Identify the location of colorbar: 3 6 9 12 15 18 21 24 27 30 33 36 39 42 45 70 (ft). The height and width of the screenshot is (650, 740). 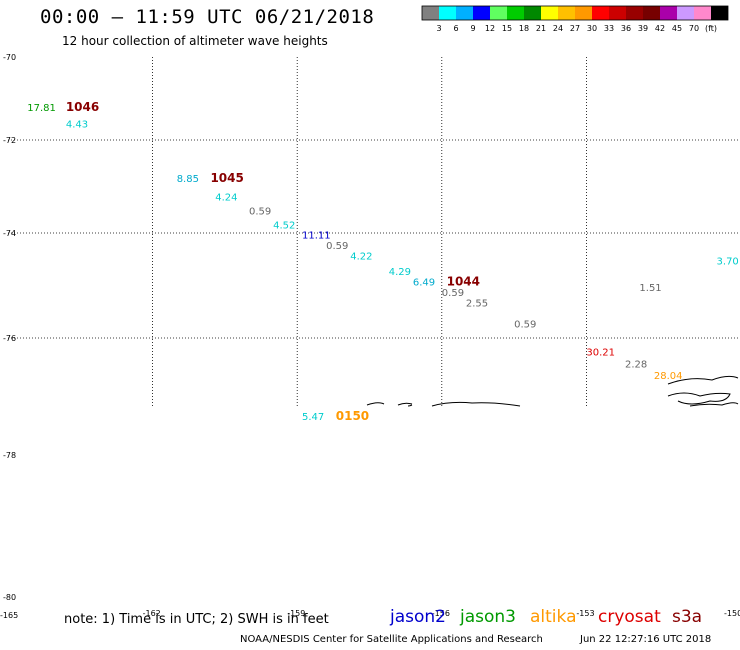
(575, 19).